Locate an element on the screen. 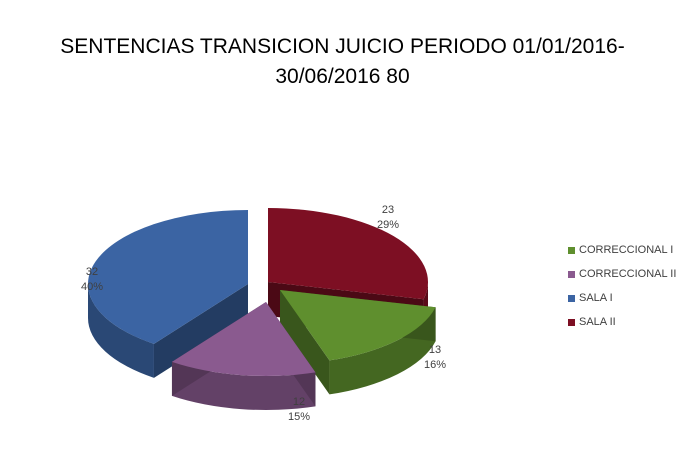  legend-label: SALA II is located at coordinates (597, 322).